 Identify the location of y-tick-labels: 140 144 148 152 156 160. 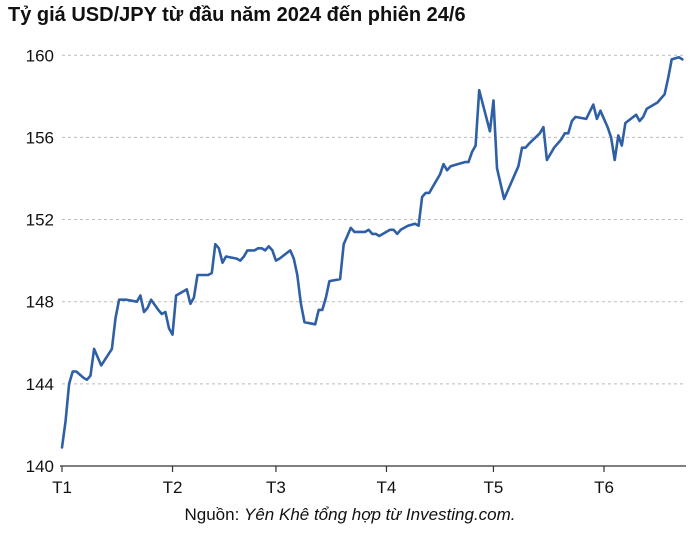
(40, 261).